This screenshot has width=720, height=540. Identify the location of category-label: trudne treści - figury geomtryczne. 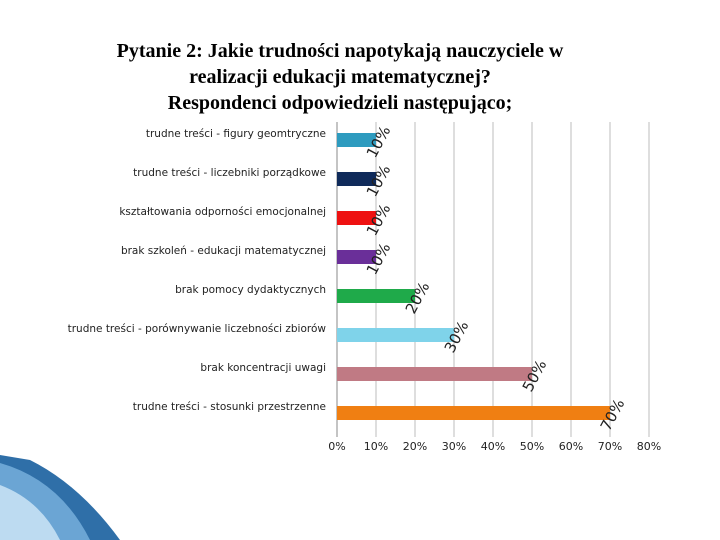
(236, 134).